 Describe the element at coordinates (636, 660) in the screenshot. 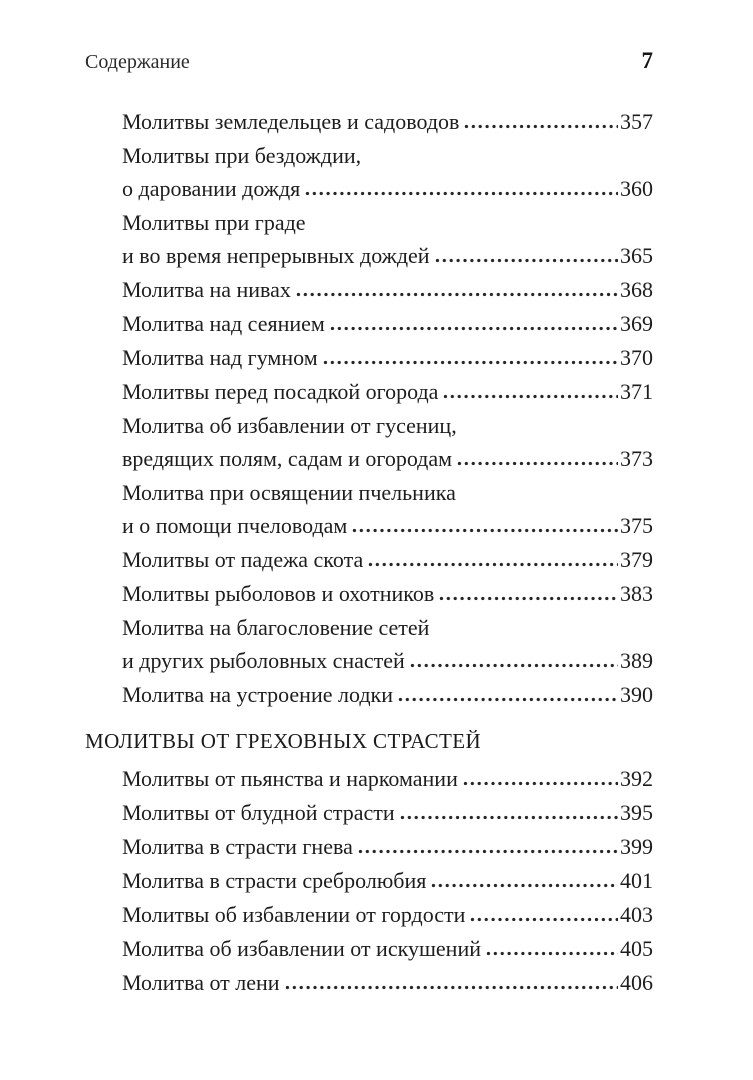

I see `toc-entry-page: 389` at that location.